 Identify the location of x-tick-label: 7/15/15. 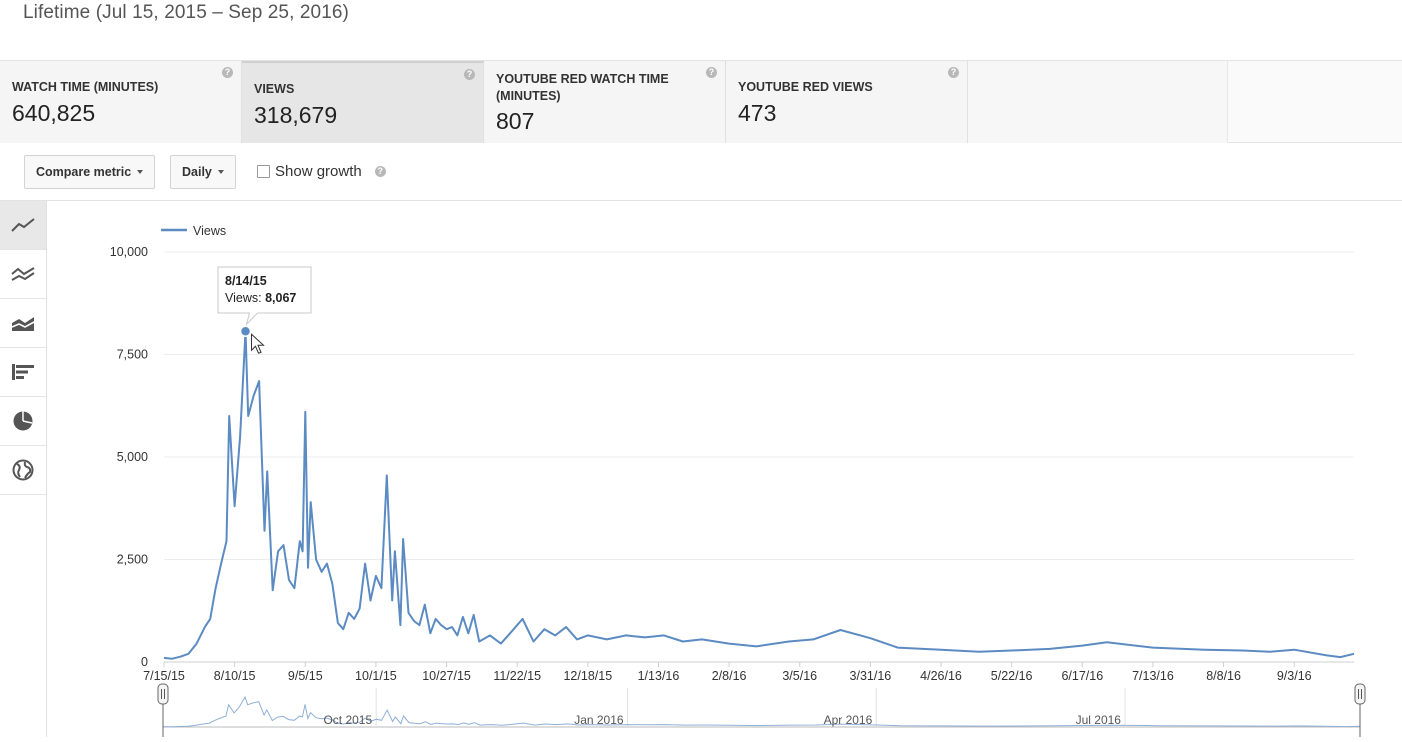
(164, 676).